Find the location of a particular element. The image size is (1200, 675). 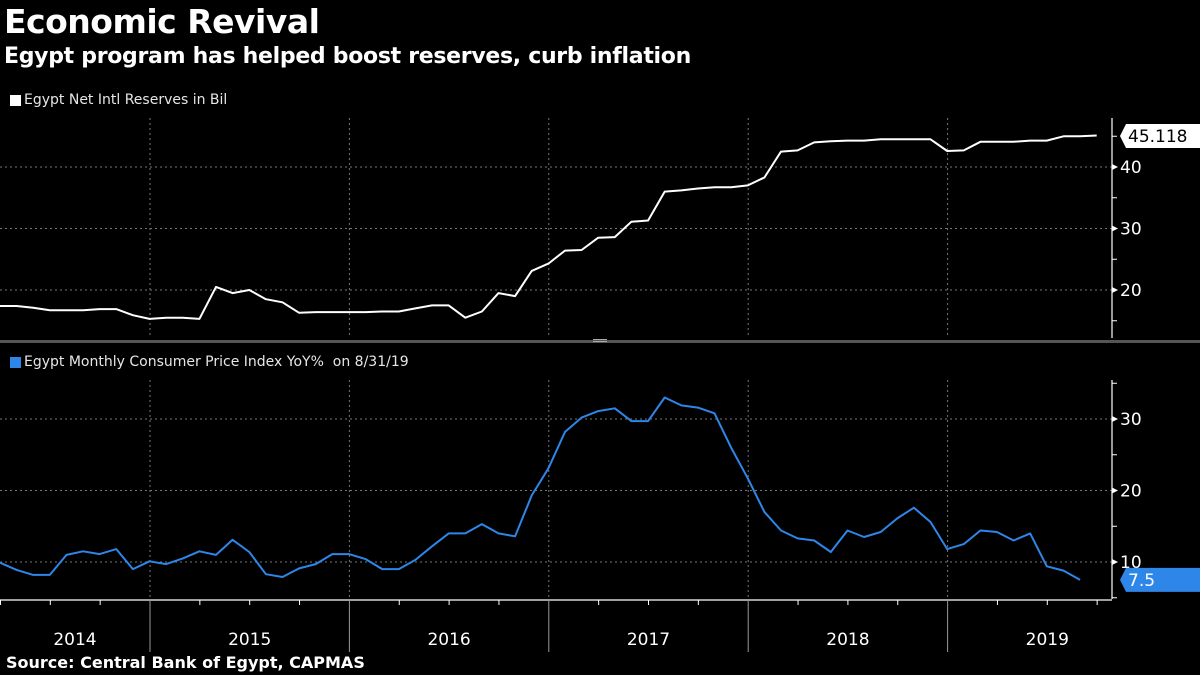

source-note: Source: Central Bank of Egypt, CAPMAS is located at coordinates (185, 662).